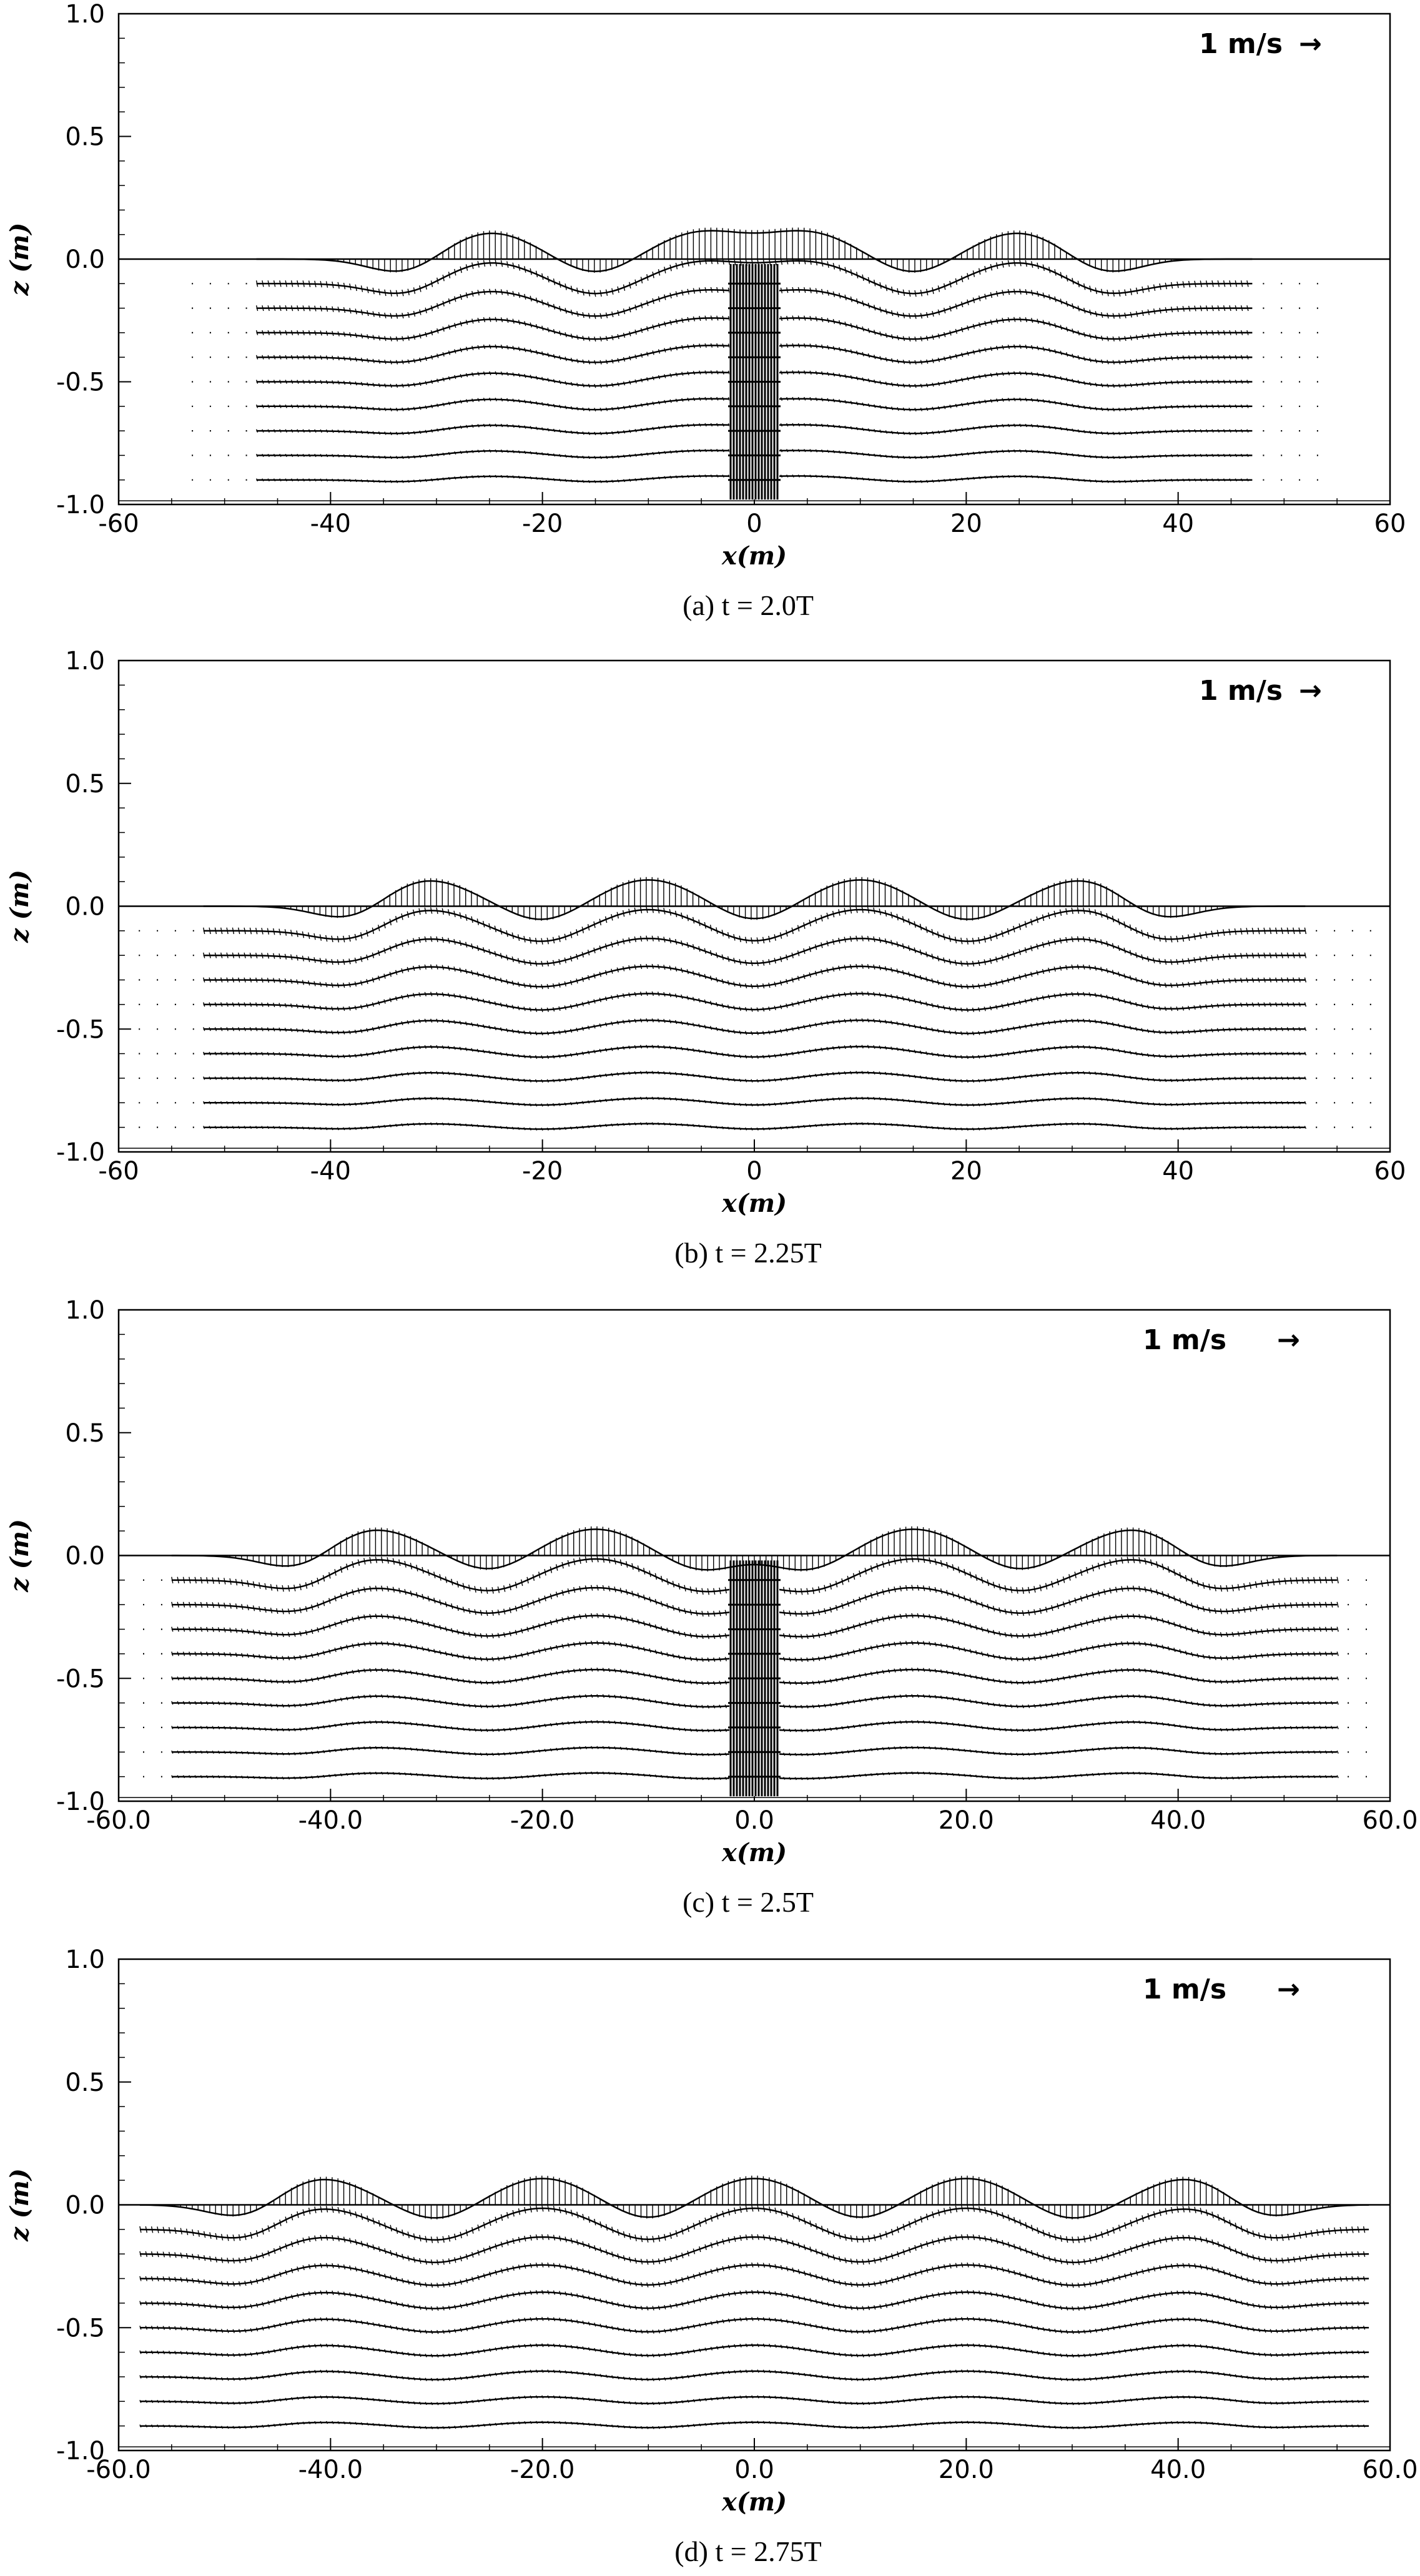  Describe the element at coordinates (748, 2551) in the screenshot. I see `subplot-caption: (d) t = 2.75T` at that location.